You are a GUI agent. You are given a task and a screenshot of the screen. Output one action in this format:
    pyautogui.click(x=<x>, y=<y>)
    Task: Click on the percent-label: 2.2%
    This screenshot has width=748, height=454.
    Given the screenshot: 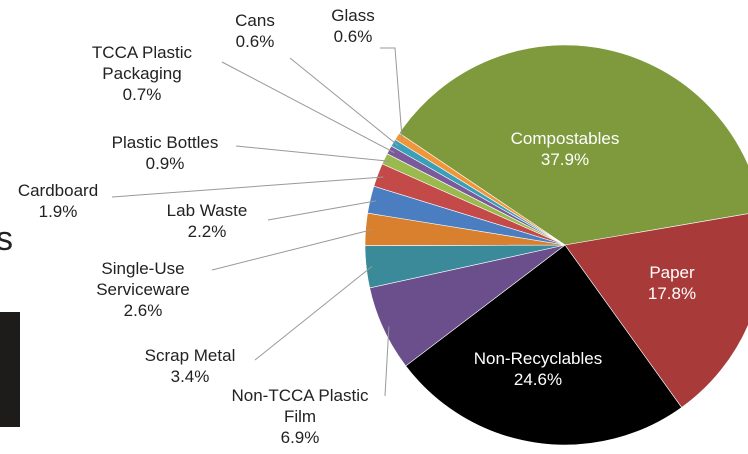 What is the action you would take?
    pyautogui.click(x=207, y=231)
    